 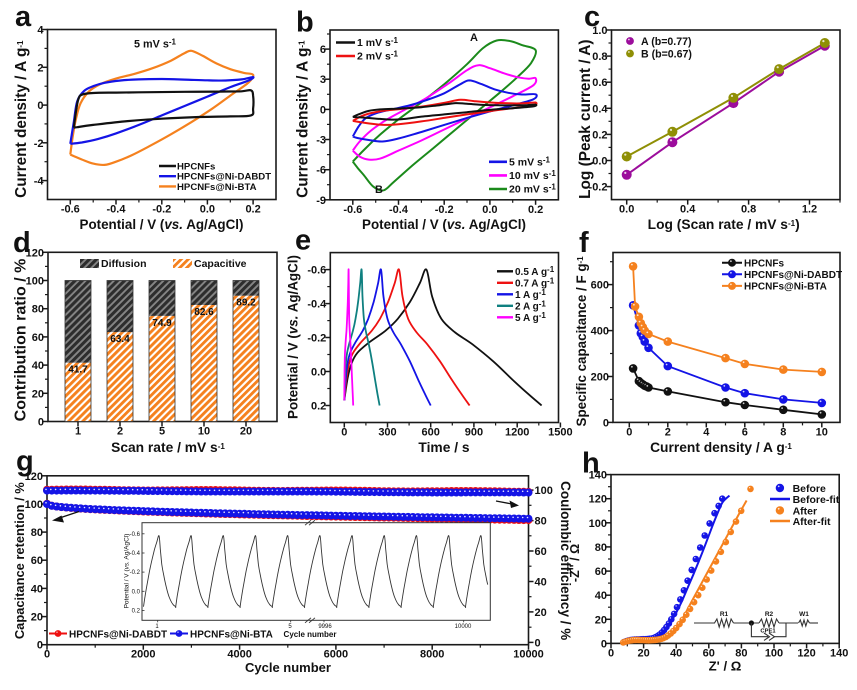 What do you see at coordinates (584, 243) in the screenshot?
I see `svg-text: f` at bounding box center [584, 243].